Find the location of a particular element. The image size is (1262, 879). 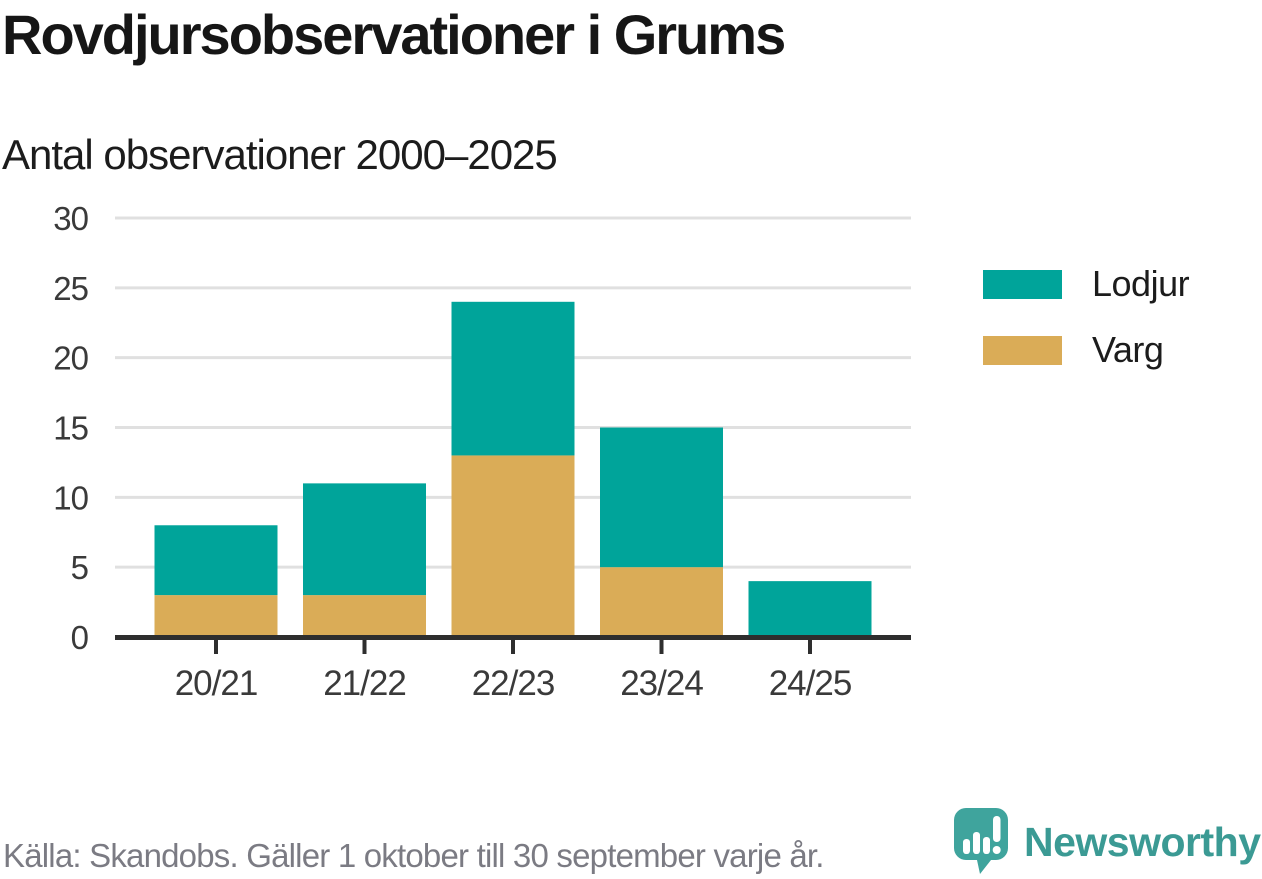

legend-swatch-lodjur is located at coordinates (1022, 284).